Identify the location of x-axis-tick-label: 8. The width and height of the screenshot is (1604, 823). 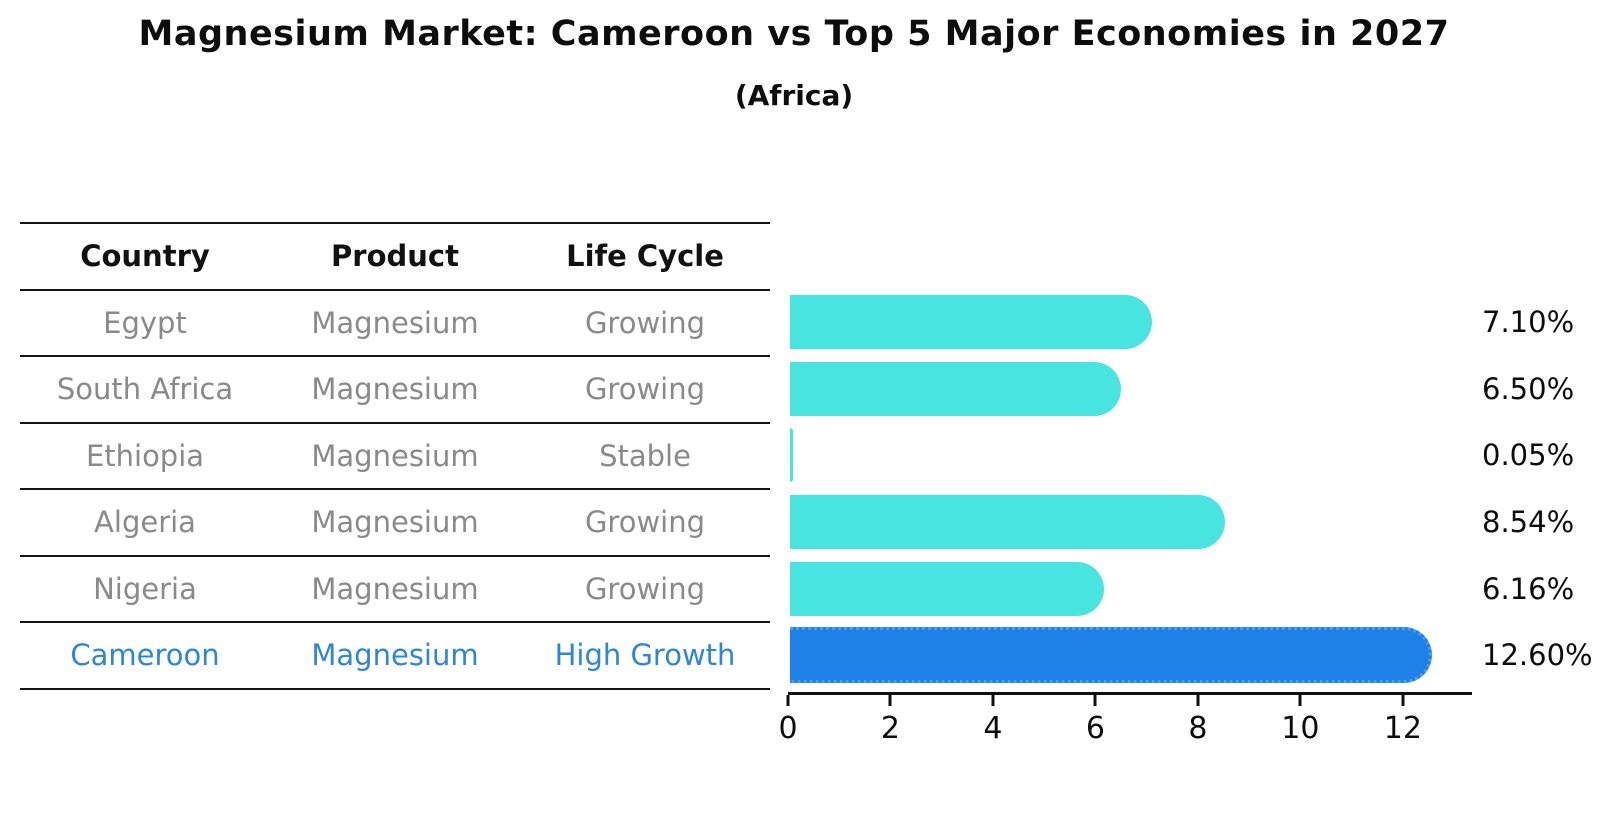
(1198, 728).